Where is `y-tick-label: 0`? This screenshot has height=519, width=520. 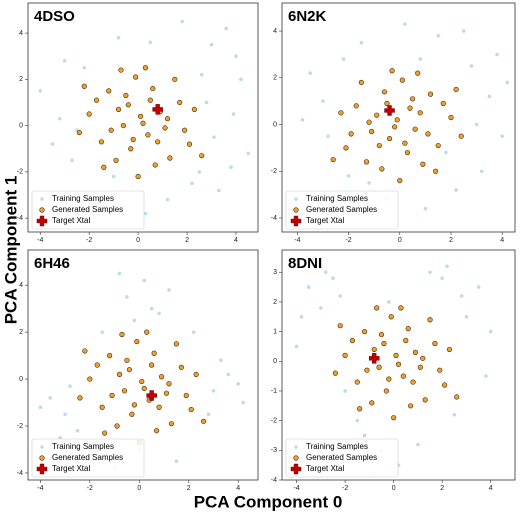
y-tick-label: 0 is located at coordinates (21, 125).